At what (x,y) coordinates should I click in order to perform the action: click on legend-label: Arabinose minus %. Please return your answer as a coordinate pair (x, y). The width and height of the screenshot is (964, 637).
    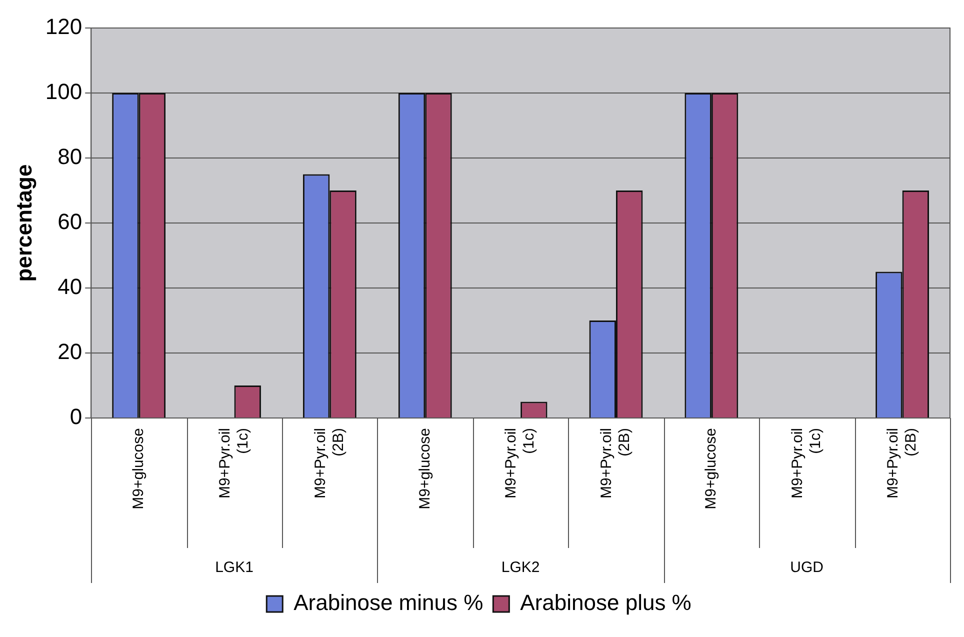
    Looking at the image, I should click on (389, 603).